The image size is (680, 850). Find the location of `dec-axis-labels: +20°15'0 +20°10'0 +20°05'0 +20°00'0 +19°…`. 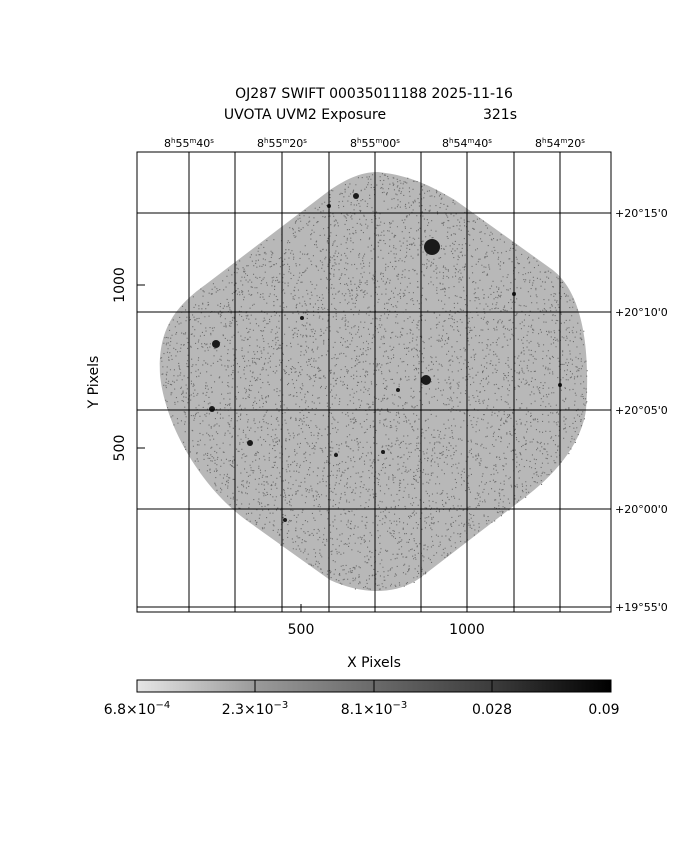

dec-axis-labels: +20°15'0 +20°10'0 +20°05'0 +20°00'0 +19°… is located at coordinates (641, 410).